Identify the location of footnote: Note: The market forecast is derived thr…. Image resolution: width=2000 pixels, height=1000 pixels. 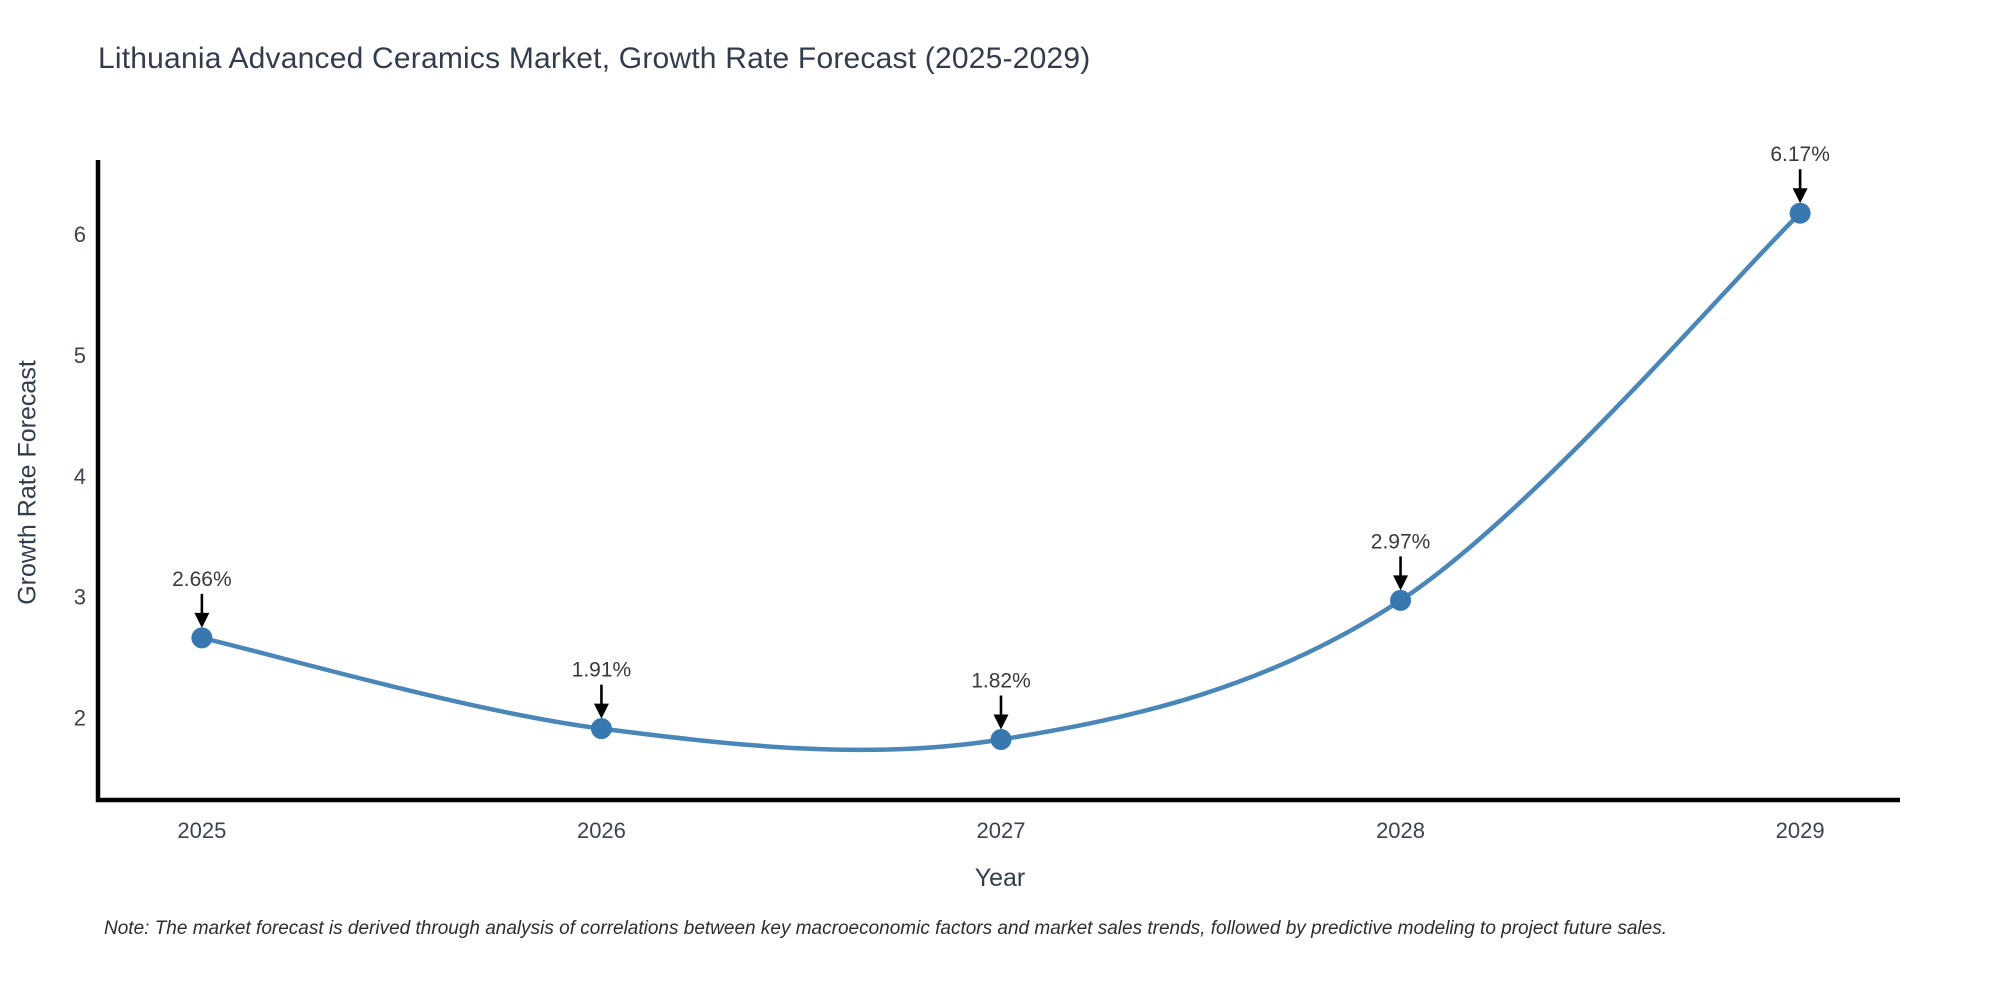
(885, 928).